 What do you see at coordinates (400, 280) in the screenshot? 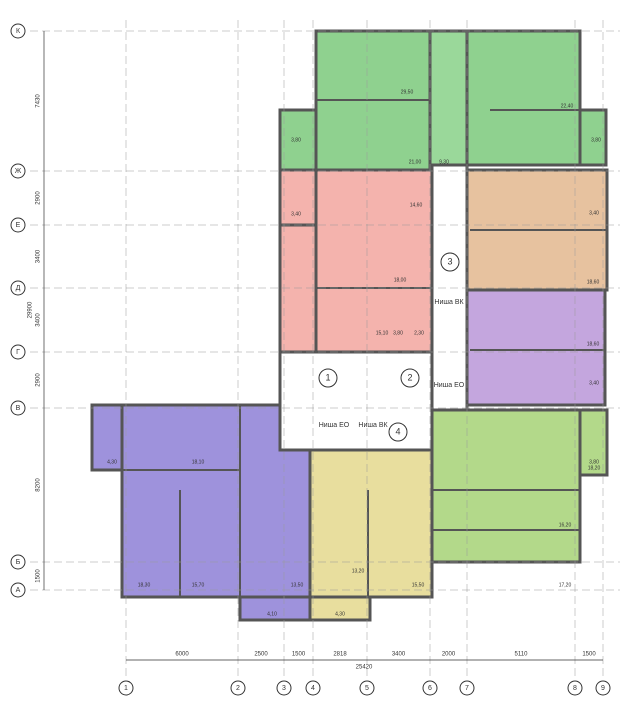
I see `area-label: 18,00` at bounding box center [400, 280].